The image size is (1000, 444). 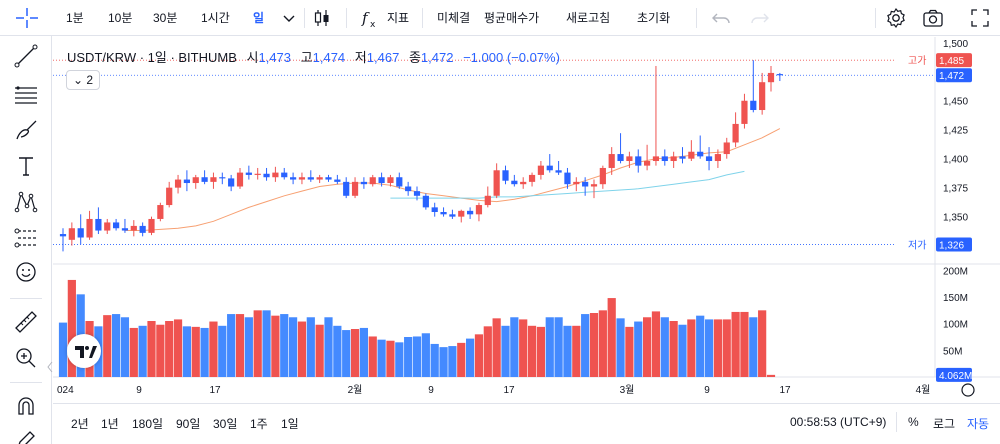 What do you see at coordinates (110, 424) in the screenshot?
I see `range-1y: 1년` at bounding box center [110, 424].